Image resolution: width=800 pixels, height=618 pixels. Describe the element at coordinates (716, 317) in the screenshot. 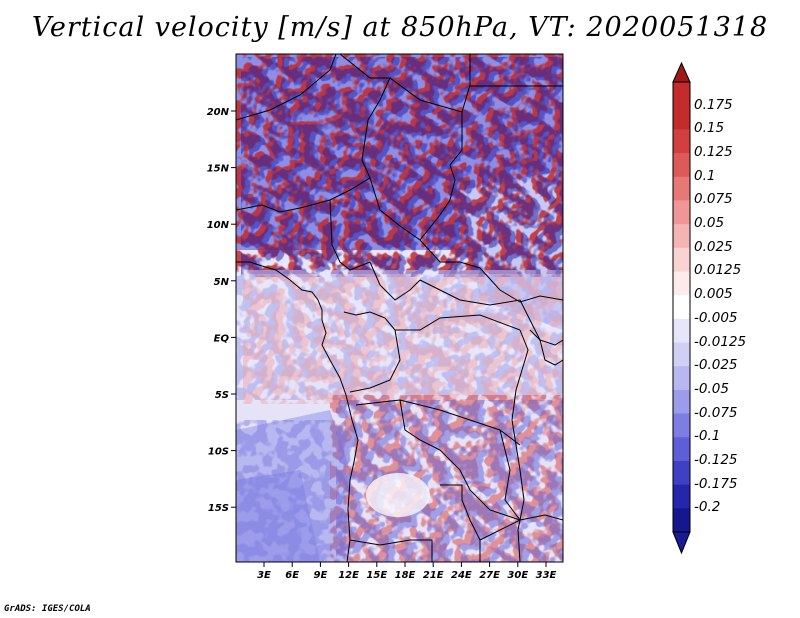

I see `colorbar-label: -0.005` at that location.